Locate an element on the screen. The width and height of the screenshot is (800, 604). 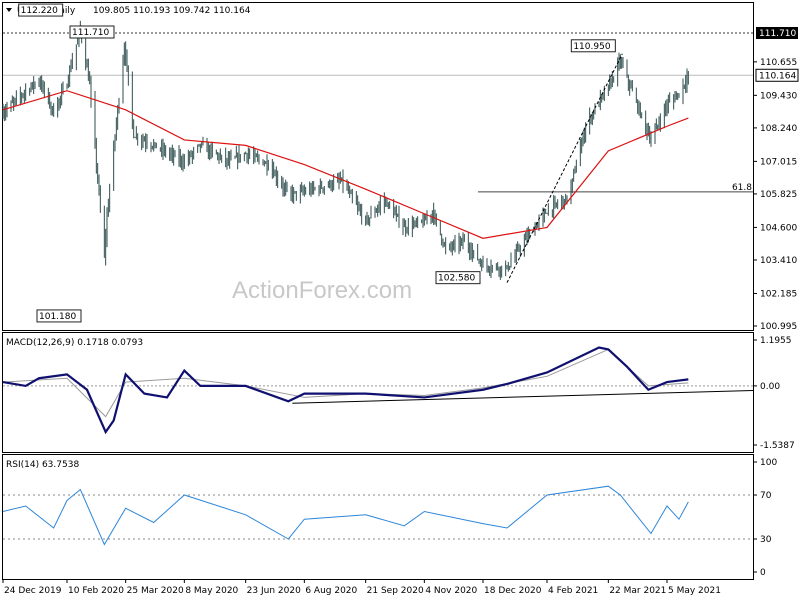
rsi-layer is located at coordinates (377, 515).